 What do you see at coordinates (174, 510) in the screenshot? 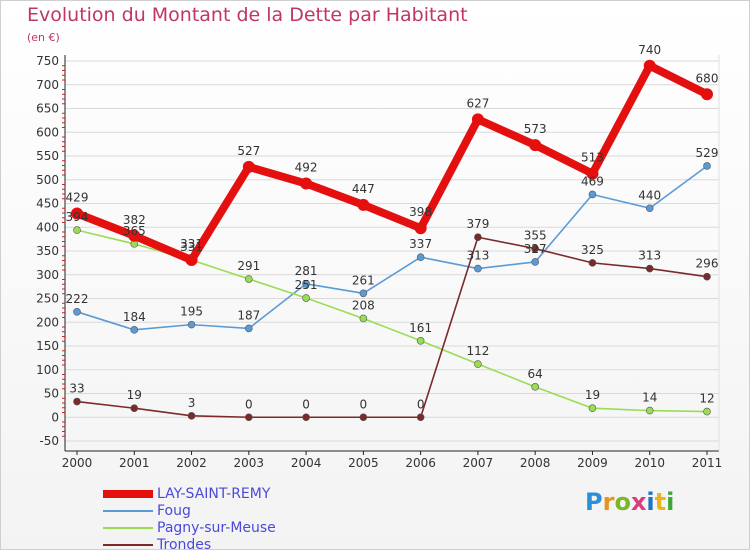
I see `legend-label: Foug` at bounding box center [174, 510].